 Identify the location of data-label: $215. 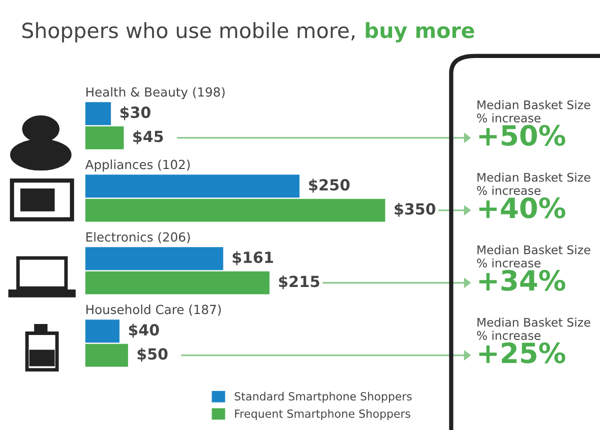
(299, 282).